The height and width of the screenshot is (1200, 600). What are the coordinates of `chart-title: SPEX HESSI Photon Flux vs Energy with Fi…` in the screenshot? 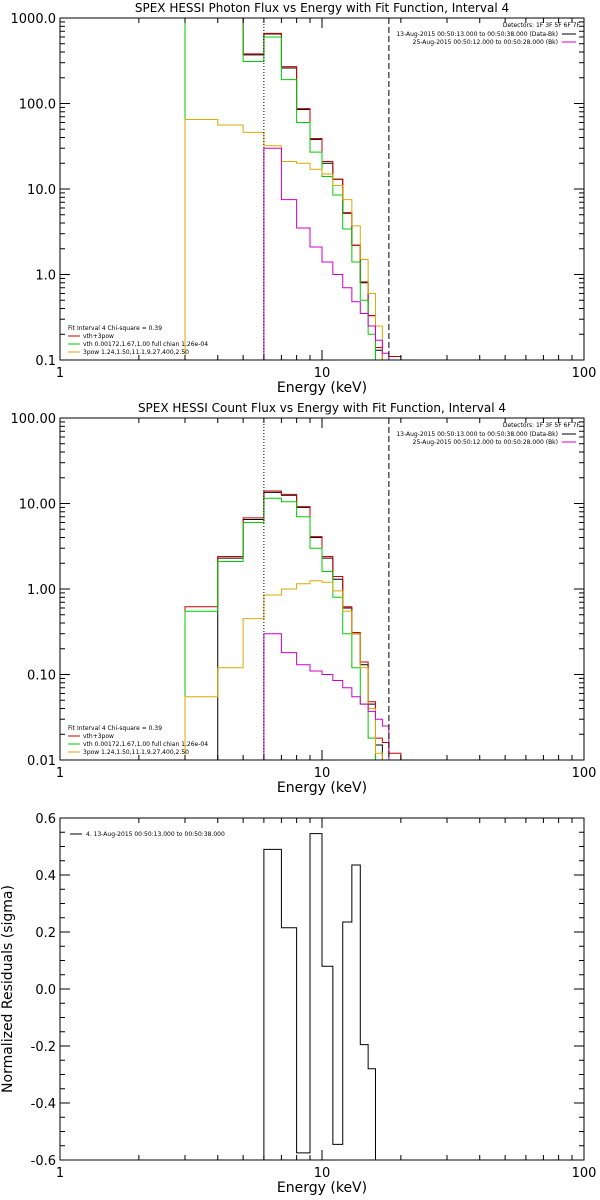 It's located at (322, 8).